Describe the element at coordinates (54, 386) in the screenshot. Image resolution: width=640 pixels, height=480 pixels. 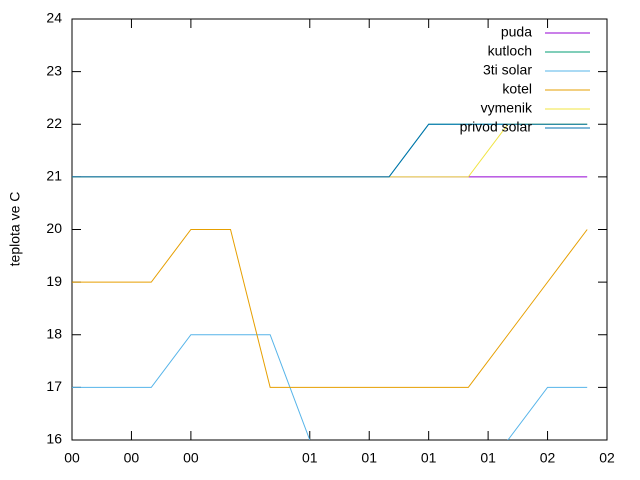
I see `y-tick-label: 17` at that location.